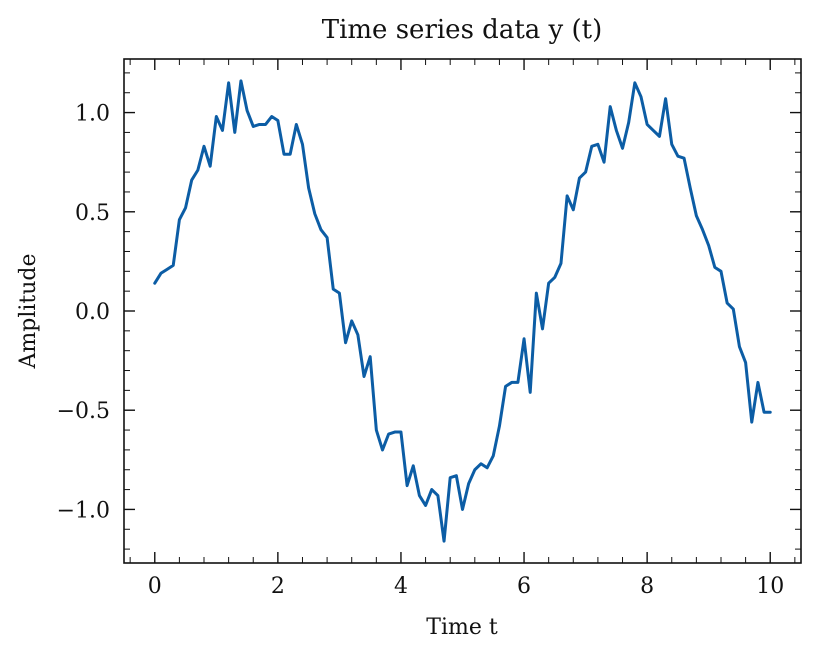 The image size is (814, 651). I want to click on y-tick-label: −0.5, so click(83, 411).